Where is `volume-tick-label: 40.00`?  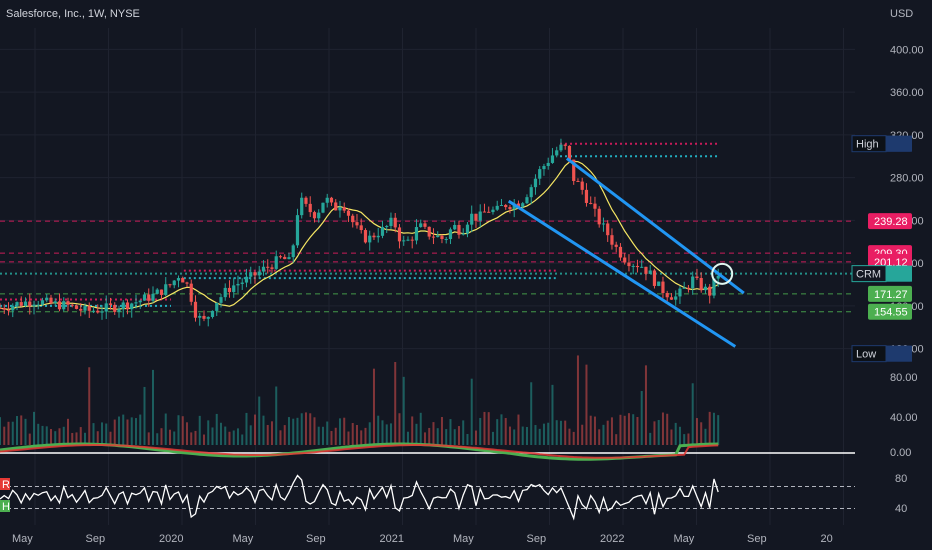 volume-tick-label: 40.00 is located at coordinates (904, 418).